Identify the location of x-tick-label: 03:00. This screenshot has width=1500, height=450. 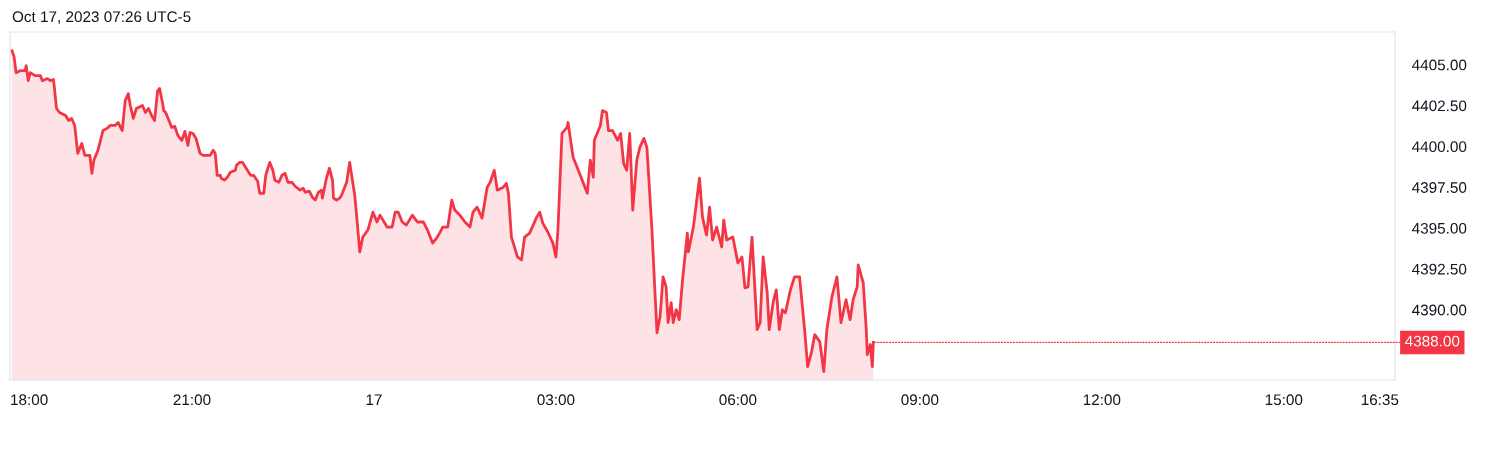
(556, 400).